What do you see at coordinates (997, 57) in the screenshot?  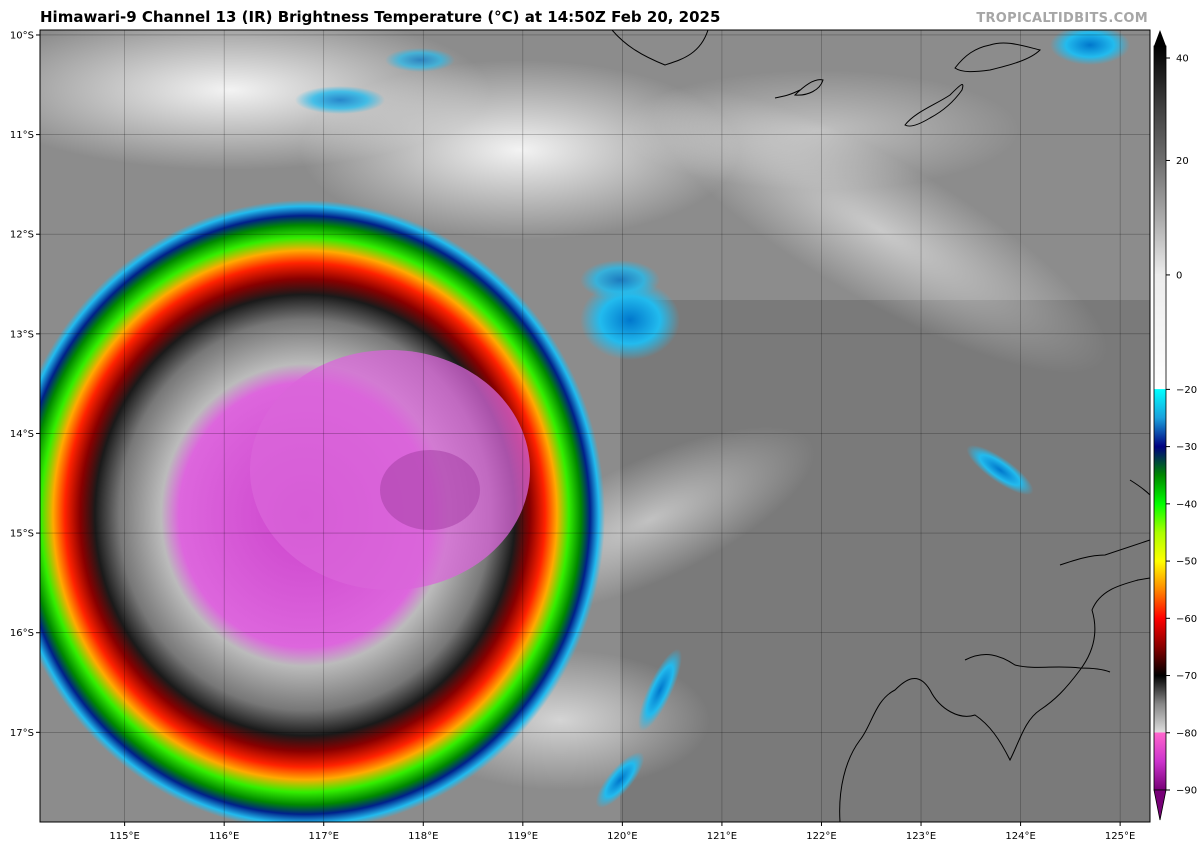 I see `coastline-timor` at bounding box center [997, 57].